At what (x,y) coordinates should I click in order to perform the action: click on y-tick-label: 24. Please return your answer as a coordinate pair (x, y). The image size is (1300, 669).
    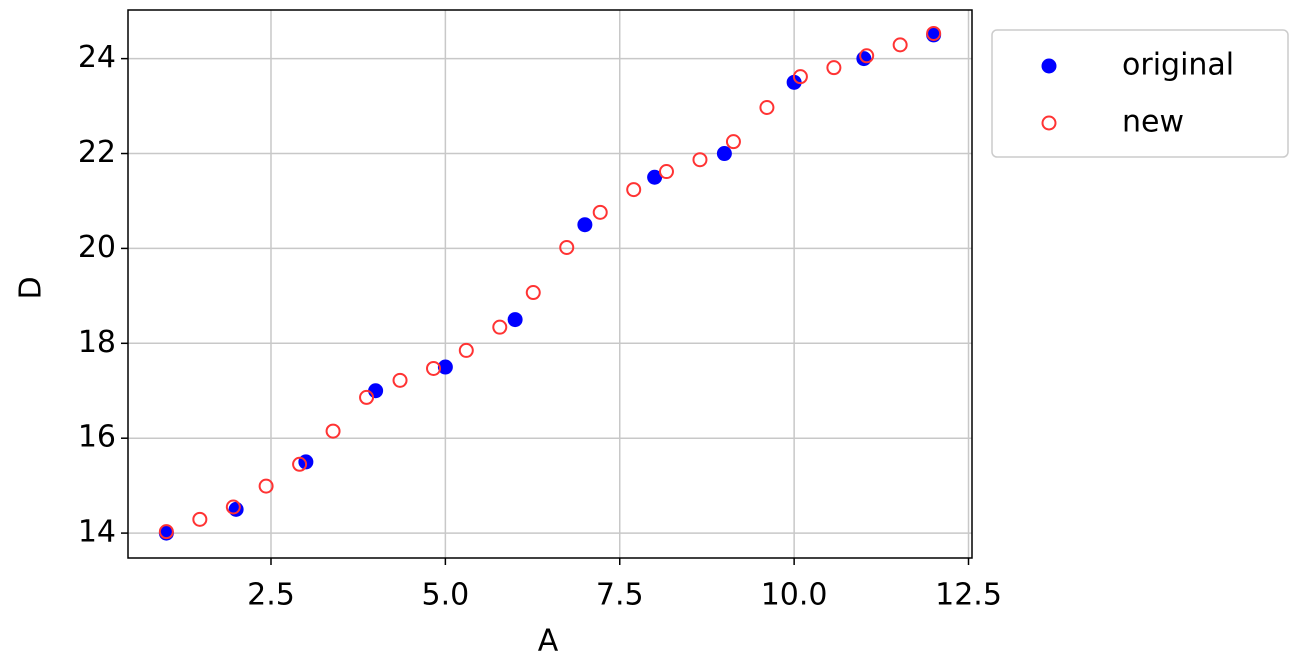
    Looking at the image, I should click on (97, 57).